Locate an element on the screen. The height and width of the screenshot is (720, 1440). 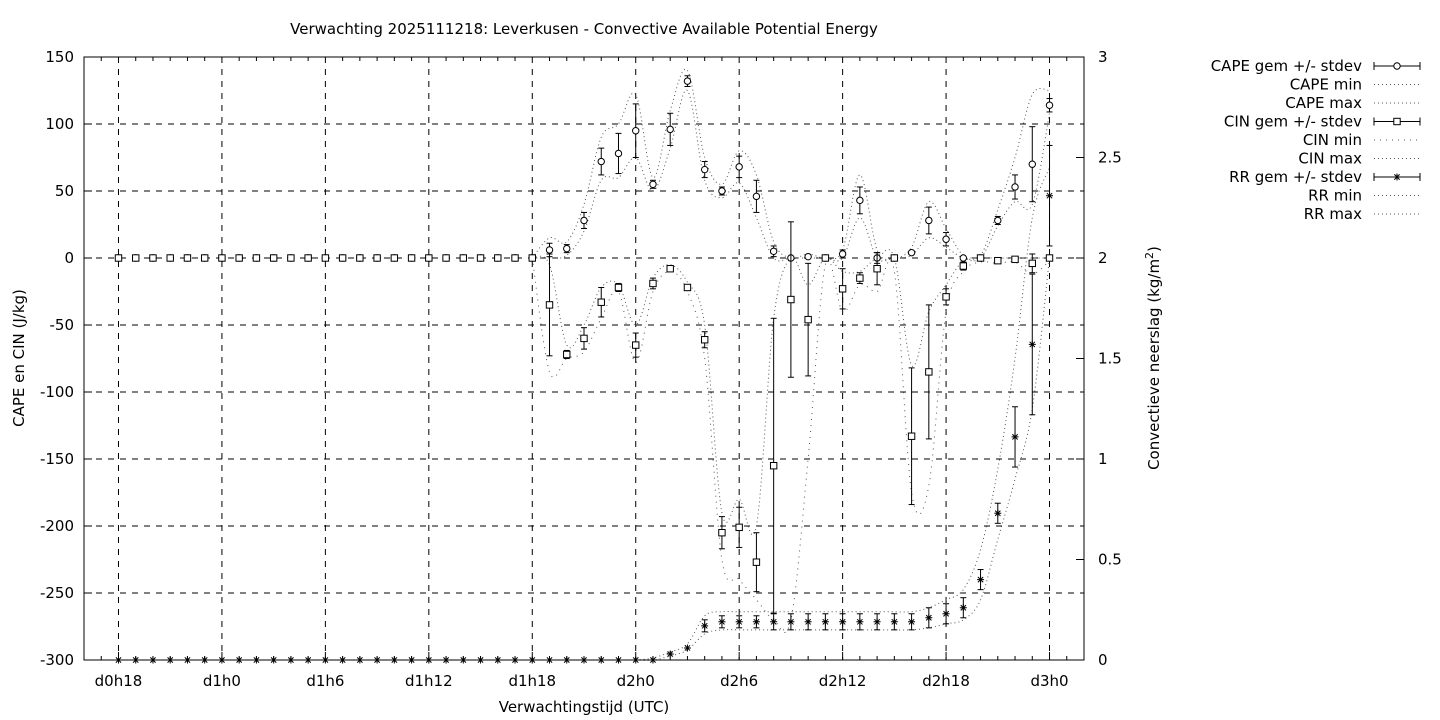
x-tick-label: d1h12 is located at coordinates (429, 681).